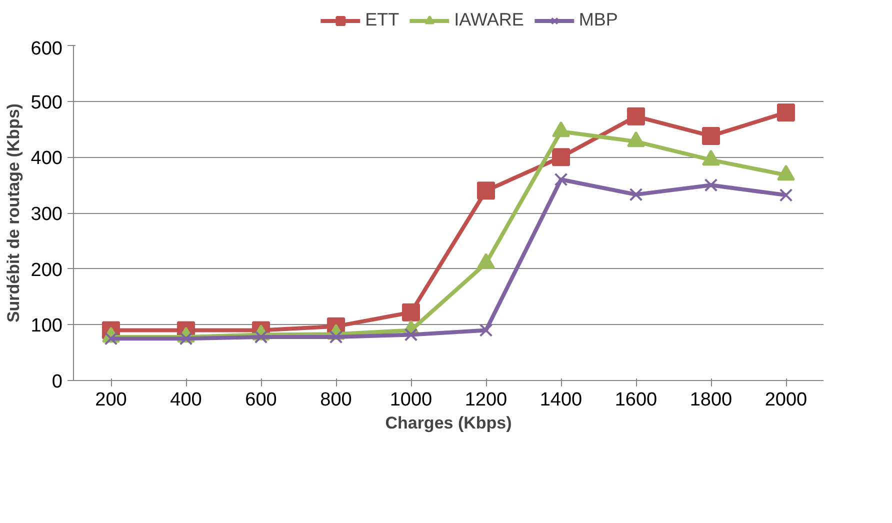  Describe the element at coordinates (711, 400) in the screenshot. I see `x-tick-label: 1800` at that location.